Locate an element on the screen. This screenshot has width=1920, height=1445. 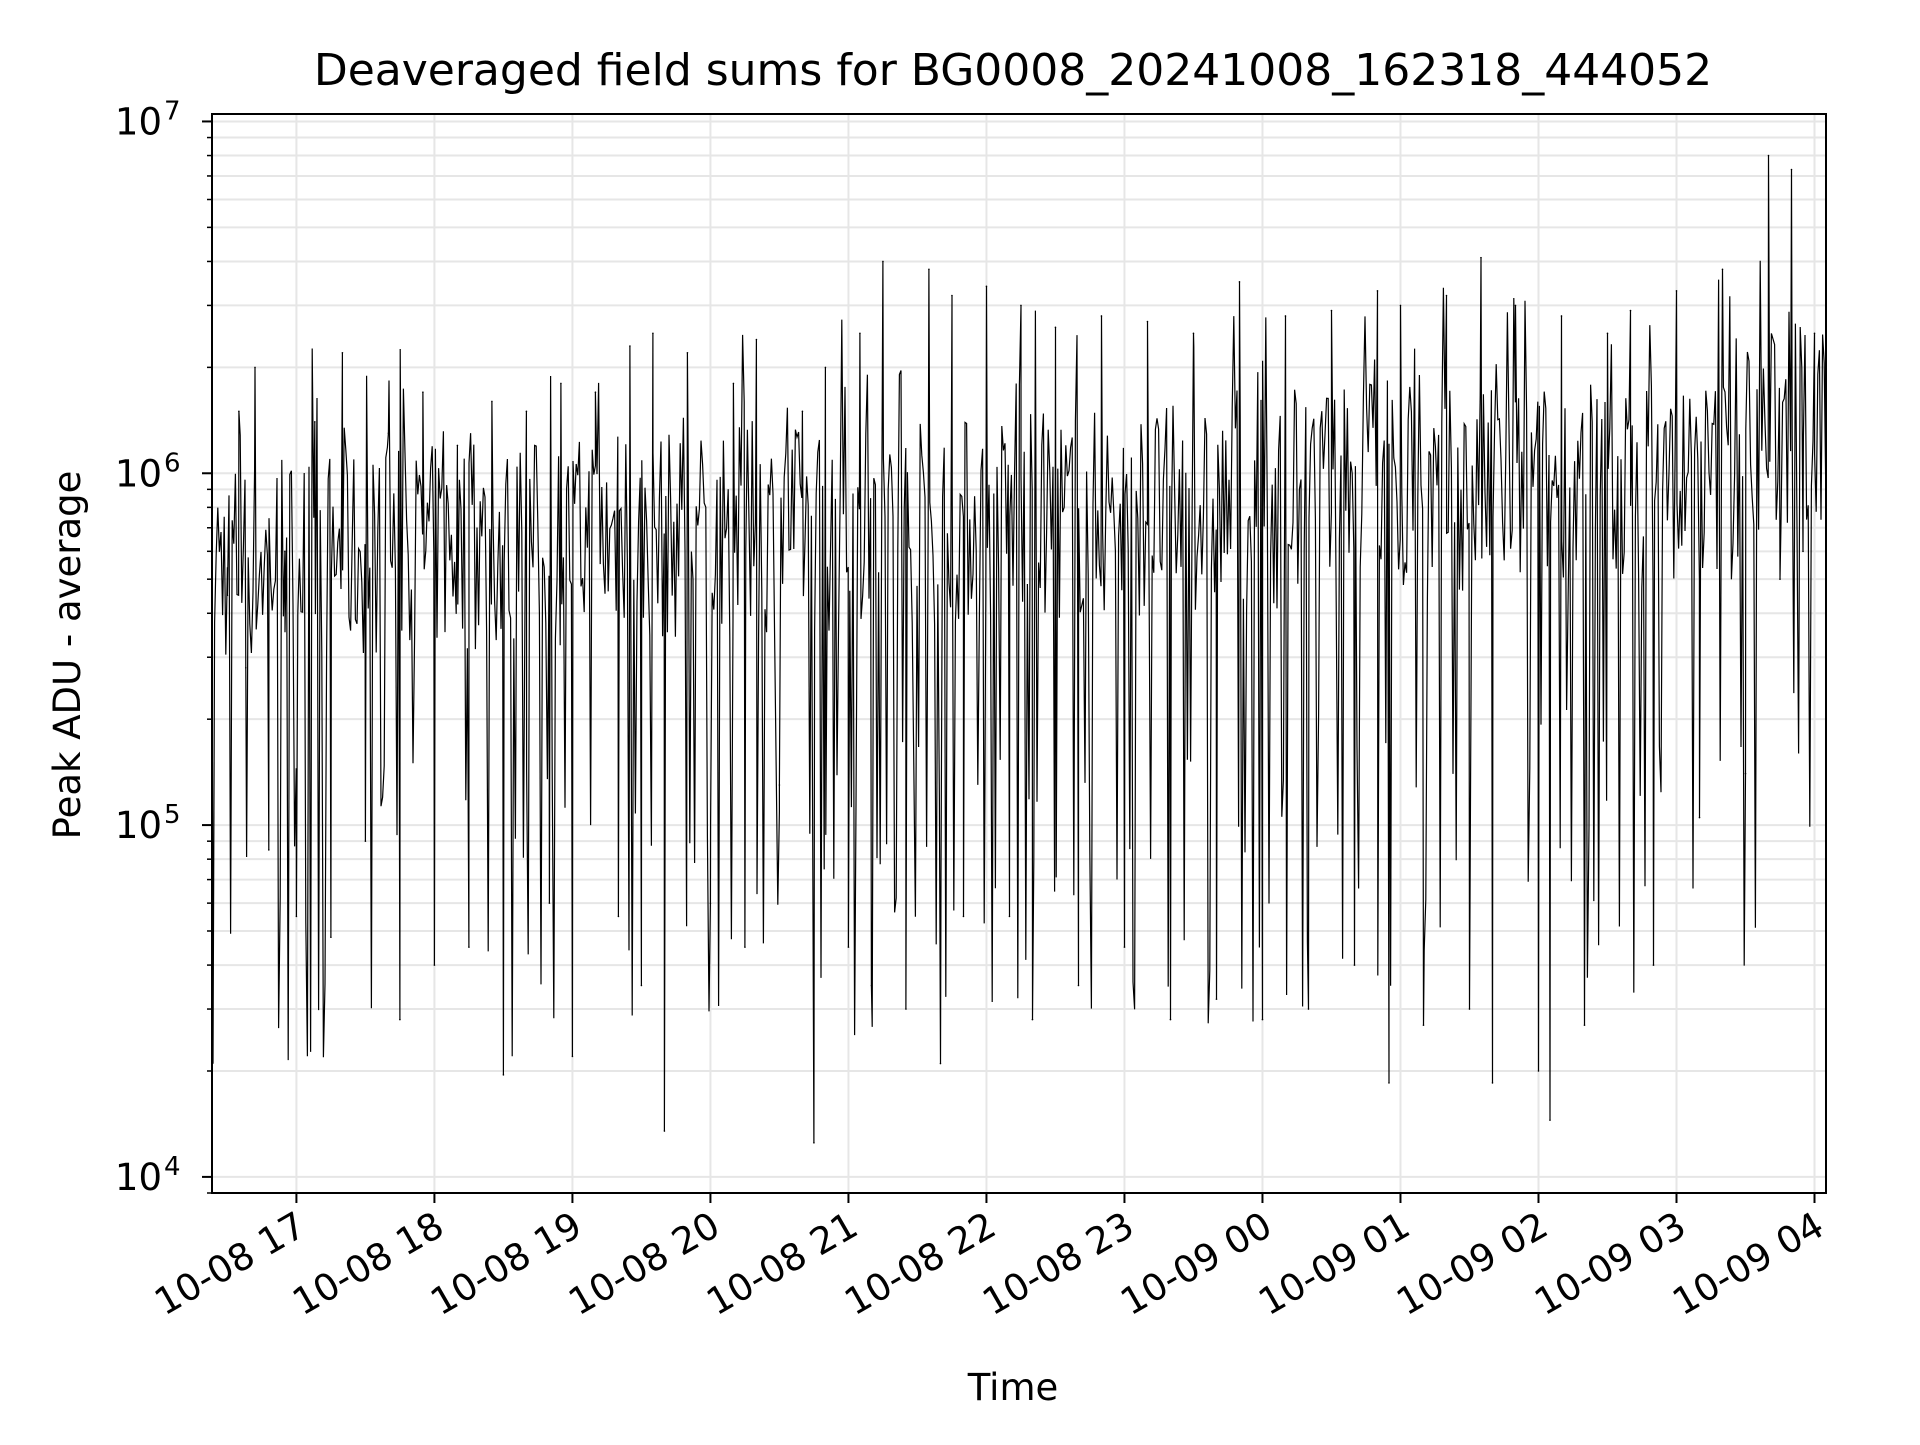
y-tick-exponent: 5 is located at coordinates (172, 815).